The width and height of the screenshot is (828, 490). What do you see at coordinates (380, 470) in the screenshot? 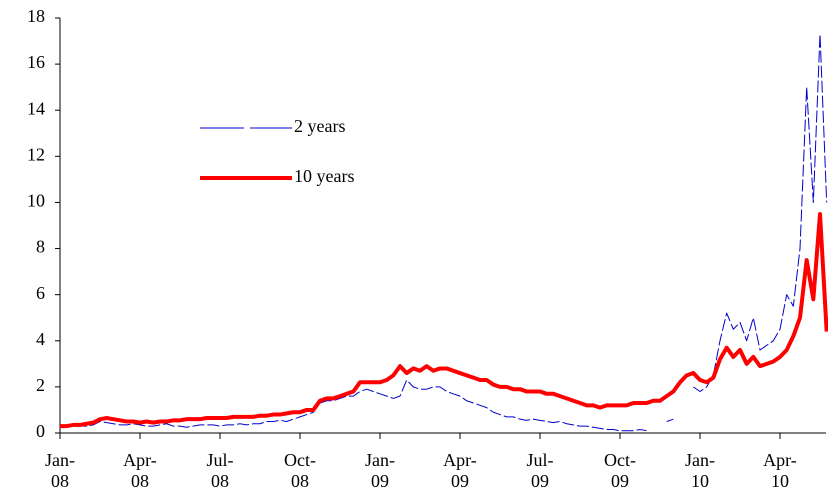
I see `x-tick-label: Jan-09` at bounding box center [380, 470].